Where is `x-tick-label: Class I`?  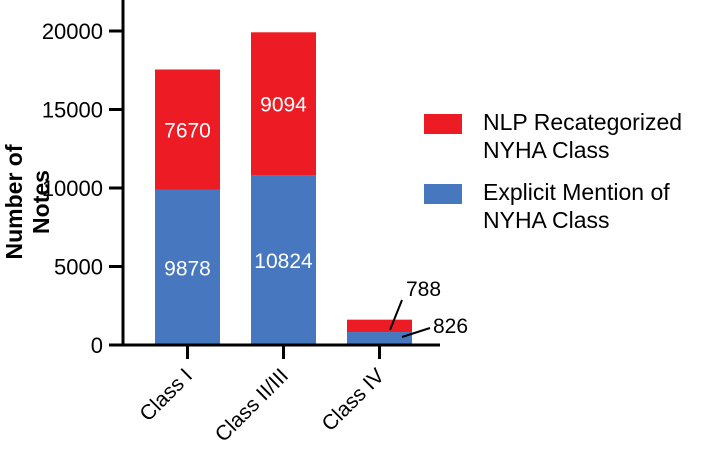
x-tick-label: Class I is located at coordinates (166, 395).